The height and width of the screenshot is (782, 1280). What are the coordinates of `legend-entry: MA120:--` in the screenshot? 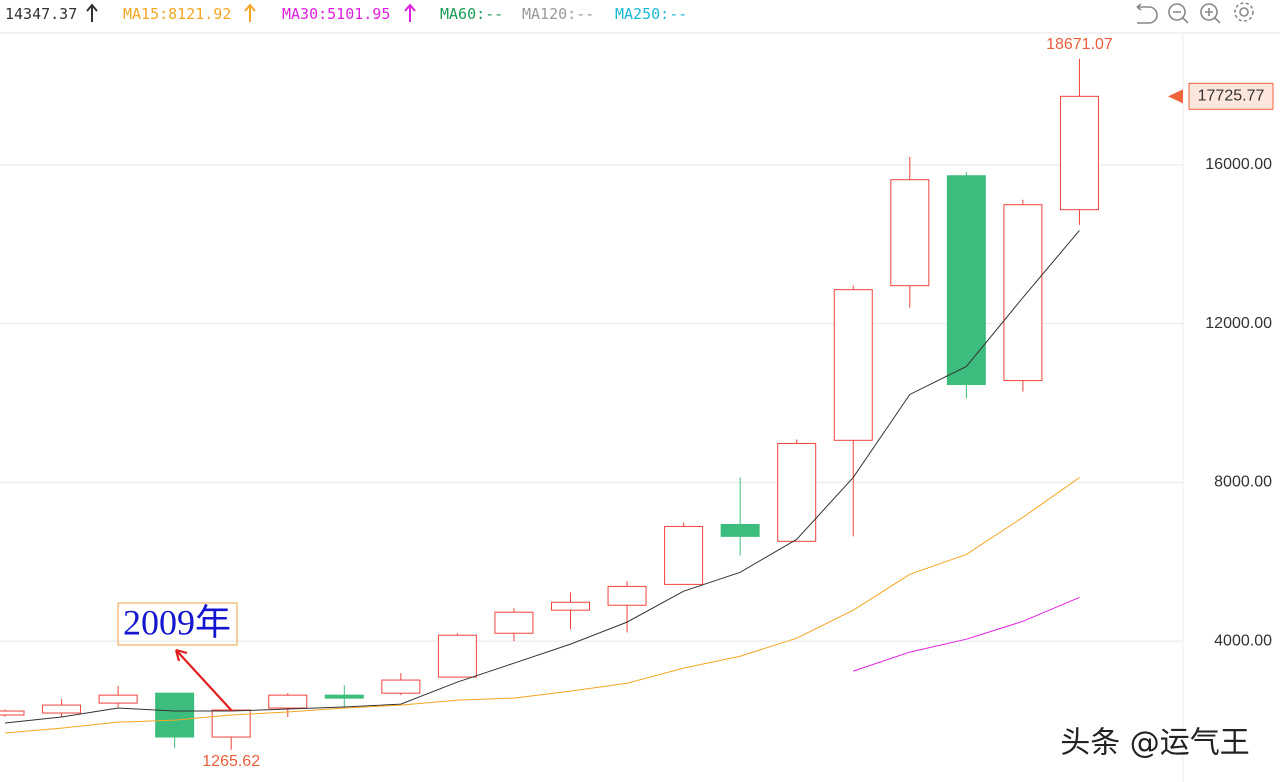 It's located at (558, 14).